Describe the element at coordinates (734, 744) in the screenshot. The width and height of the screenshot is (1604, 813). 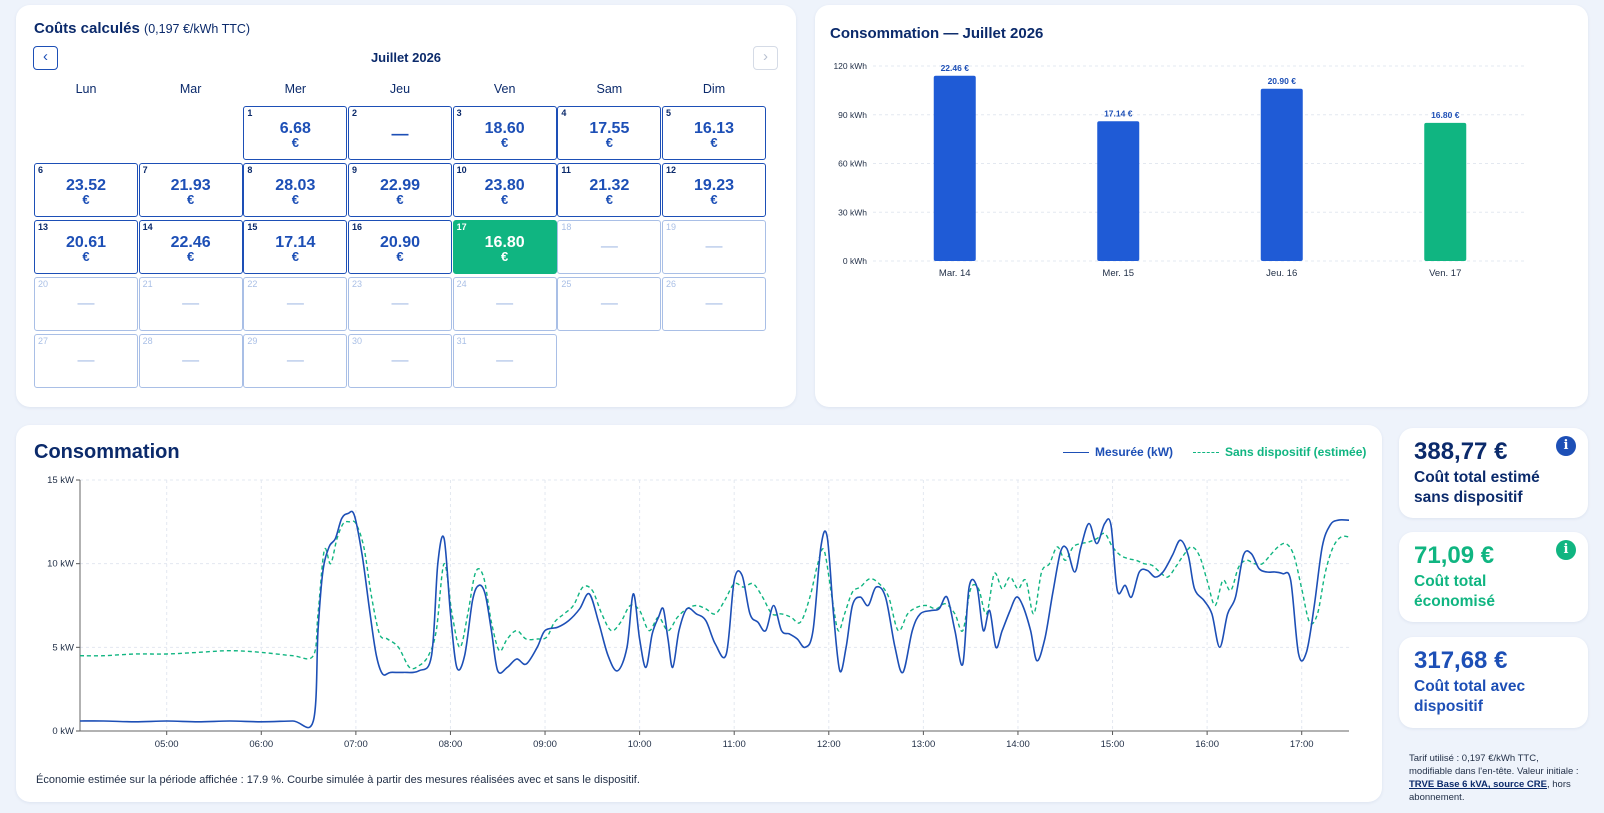
I see `line-x-tick-label: 11:00` at that location.